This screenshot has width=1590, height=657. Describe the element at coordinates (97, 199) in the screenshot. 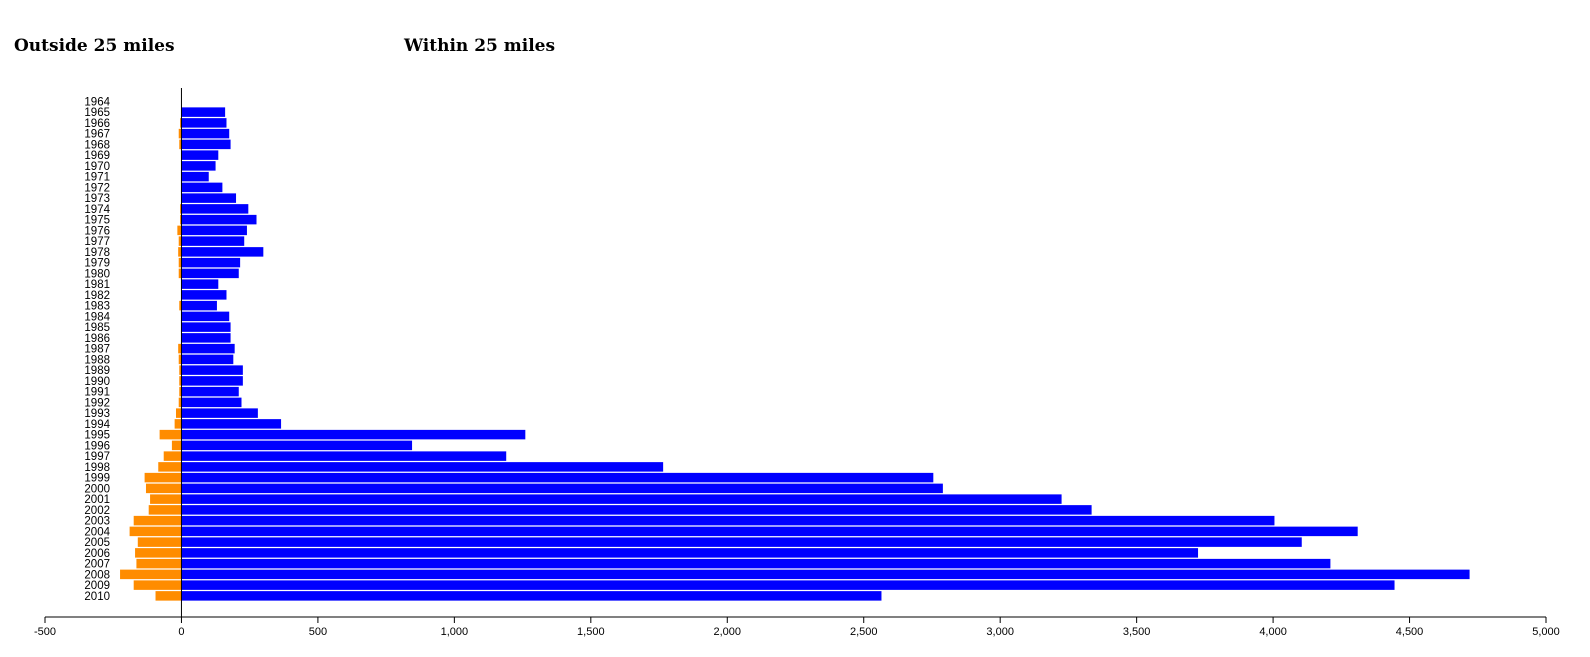

I see `year-label: 1973` at that location.